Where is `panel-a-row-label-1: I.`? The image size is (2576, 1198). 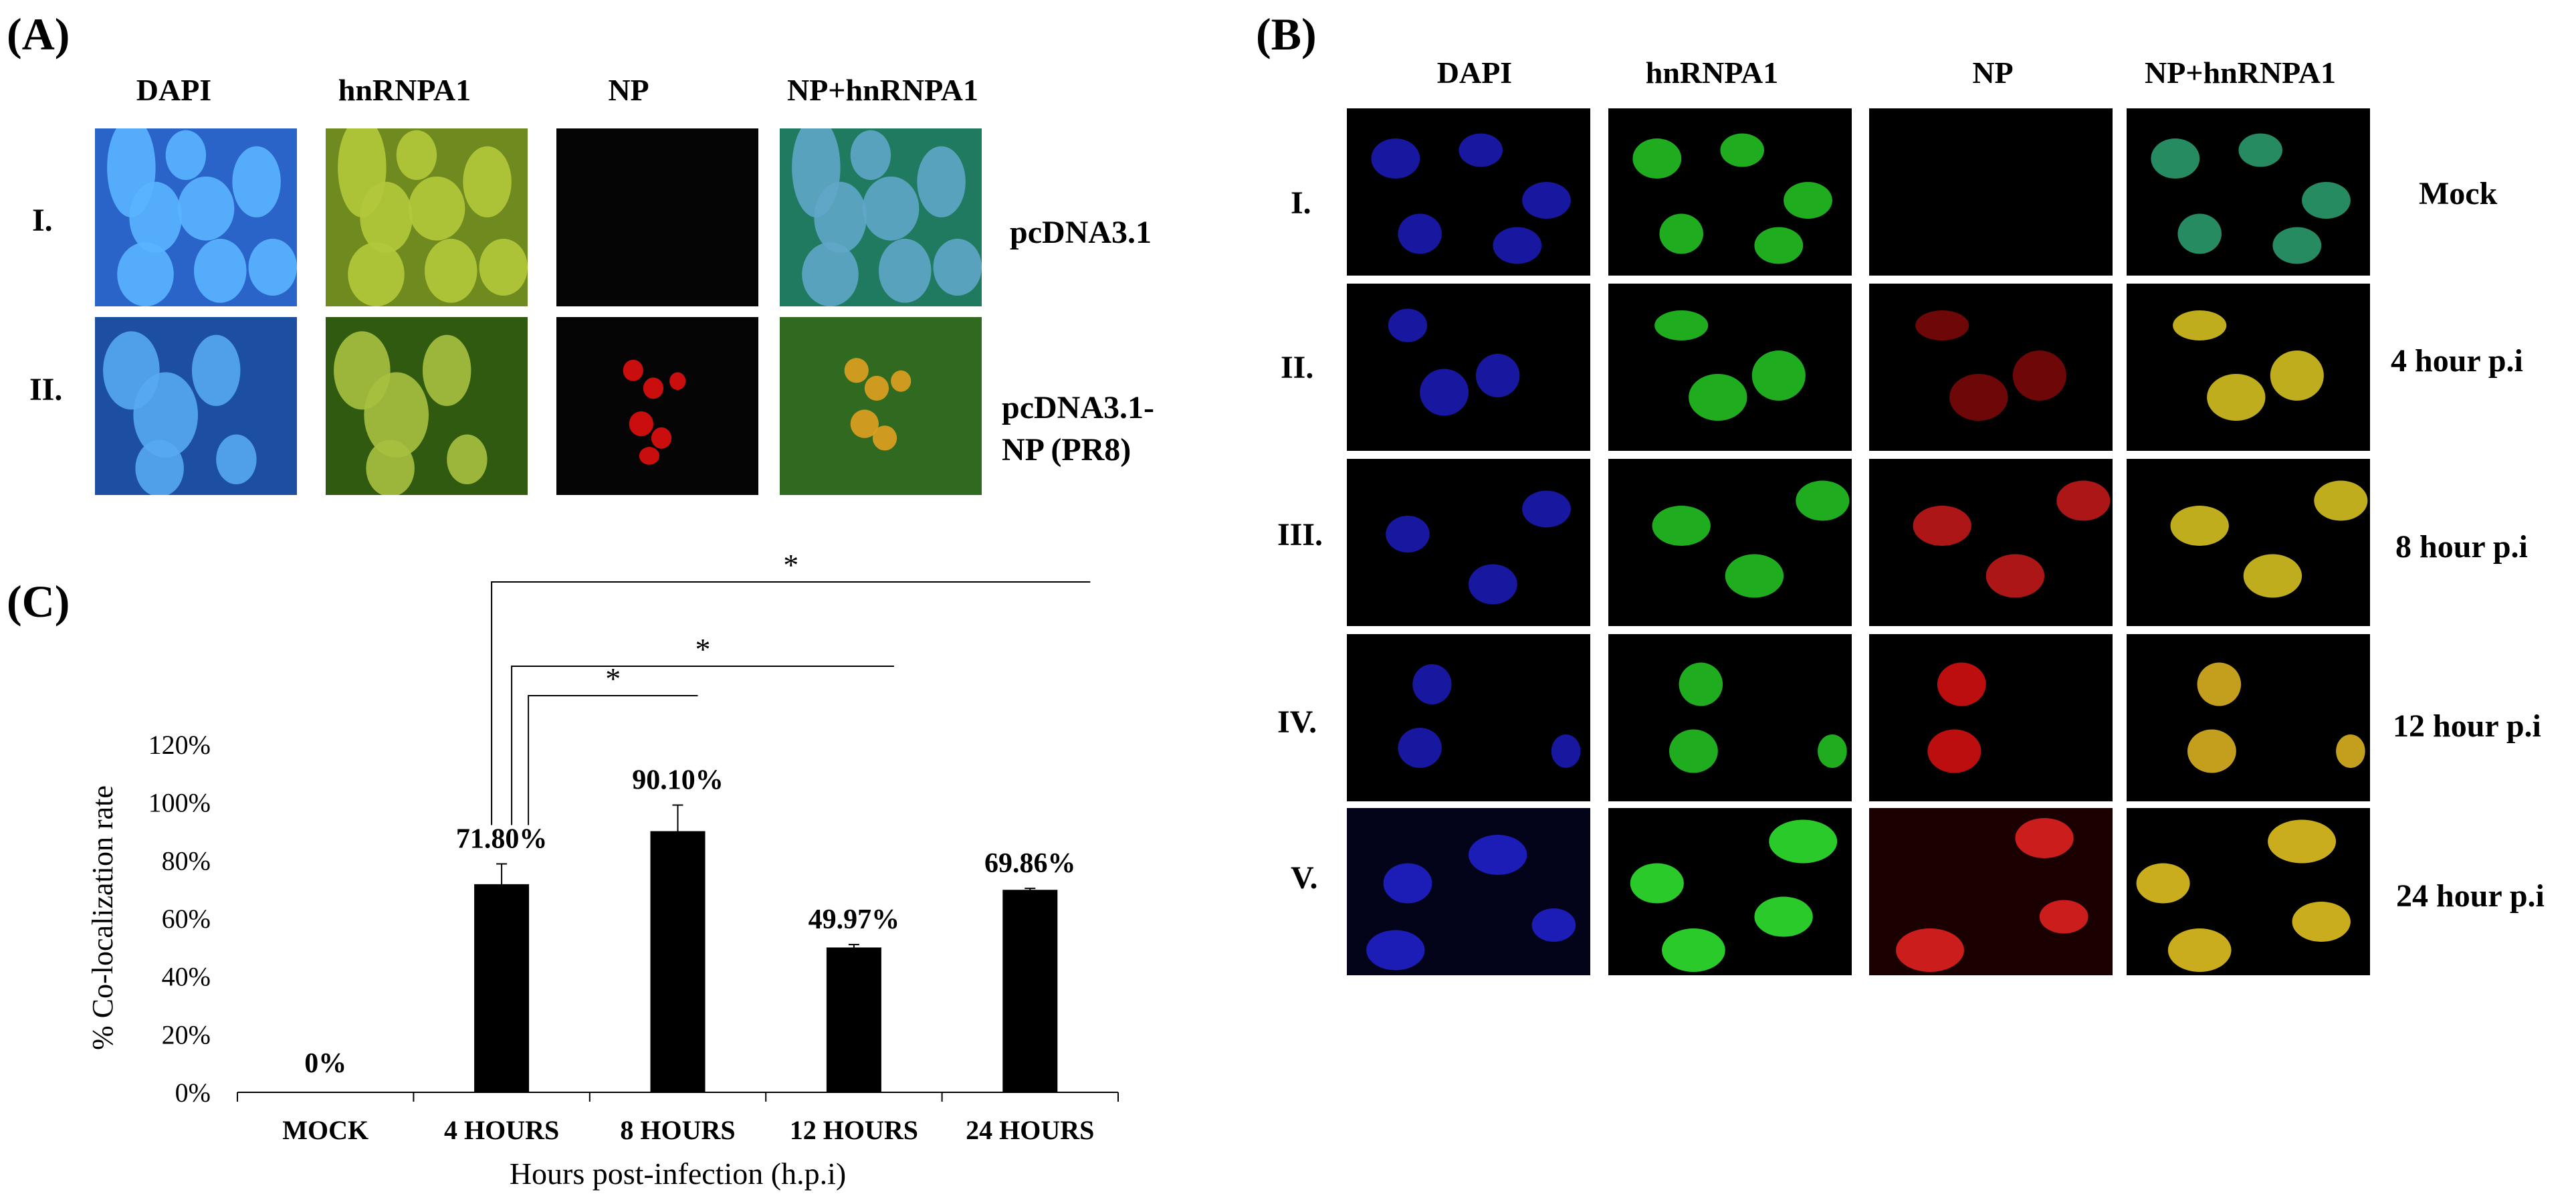
panel-a-row-label-1: I. is located at coordinates (42, 221).